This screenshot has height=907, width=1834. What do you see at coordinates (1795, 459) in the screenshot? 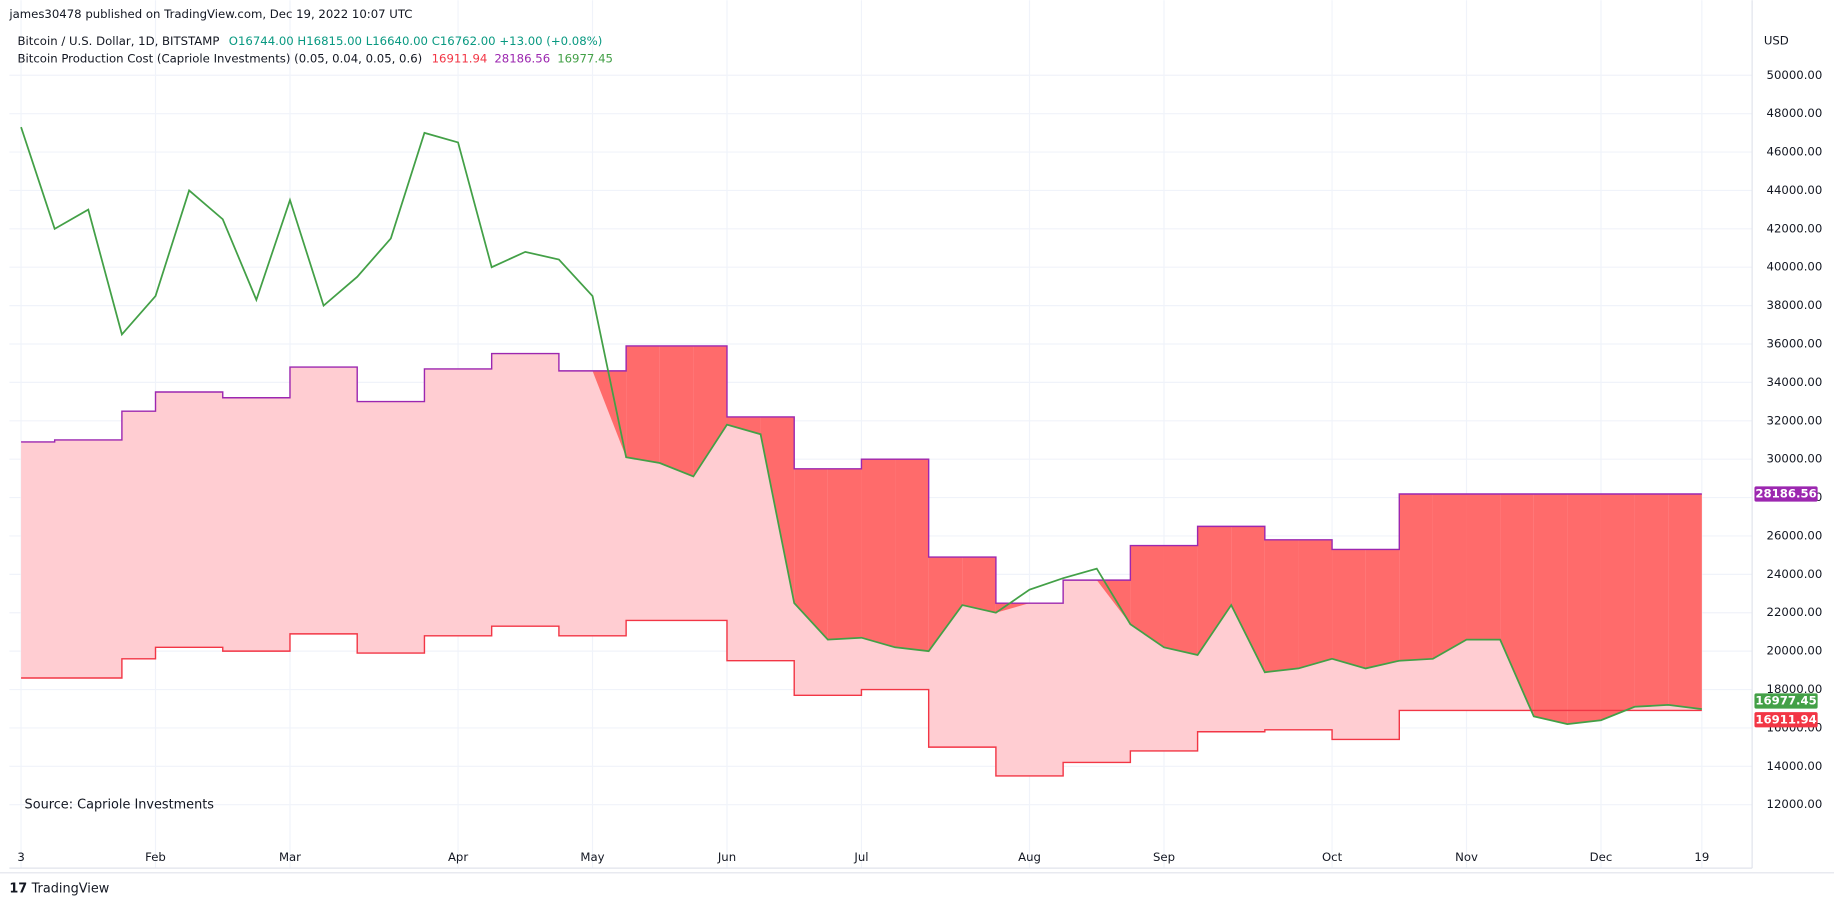
I see `y-tick-label: 30000.00` at bounding box center [1795, 459].